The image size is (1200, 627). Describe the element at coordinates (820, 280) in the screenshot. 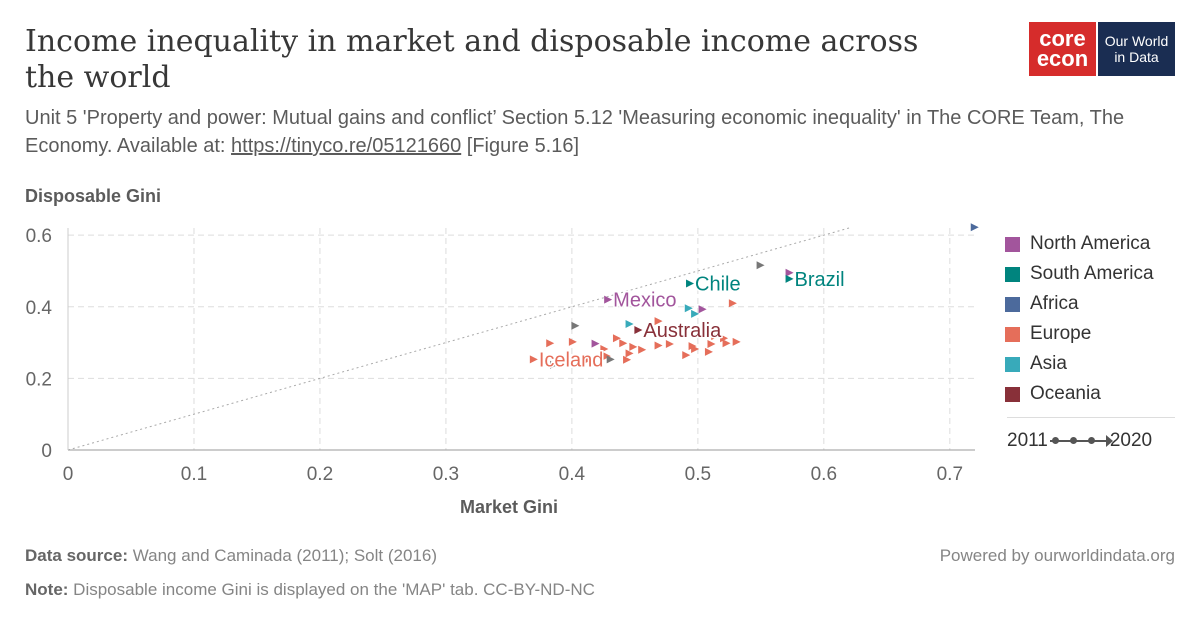

I see `point-annotation: Brazil` at that location.